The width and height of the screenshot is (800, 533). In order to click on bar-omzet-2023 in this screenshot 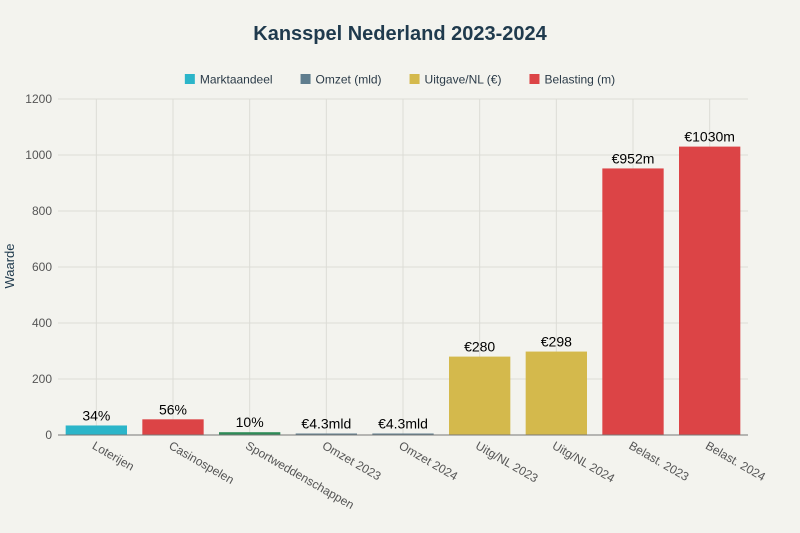, I will do `click(326, 434)`.